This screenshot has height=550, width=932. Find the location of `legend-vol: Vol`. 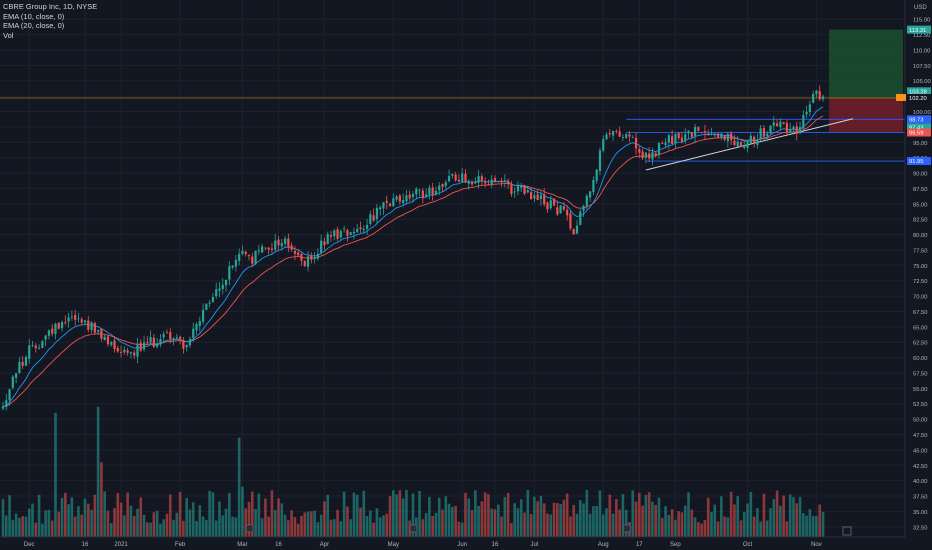

legend-vol: Vol is located at coordinates (8, 35).